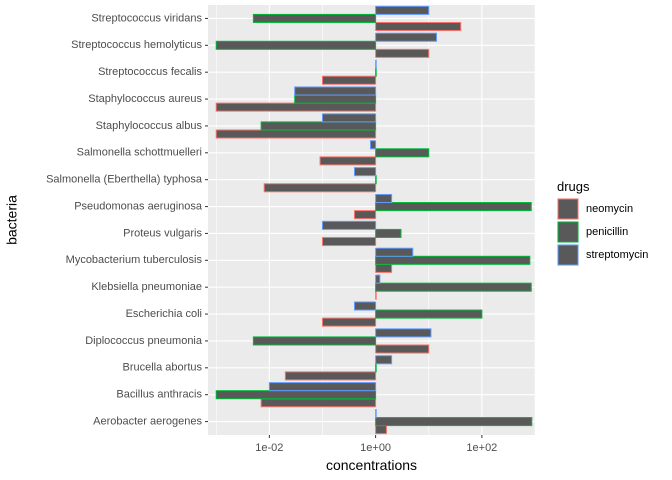 The width and height of the screenshot is (672, 480). What do you see at coordinates (375, 448) in the screenshot?
I see `x-tick-label: 1e+00` at bounding box center [375, 448].